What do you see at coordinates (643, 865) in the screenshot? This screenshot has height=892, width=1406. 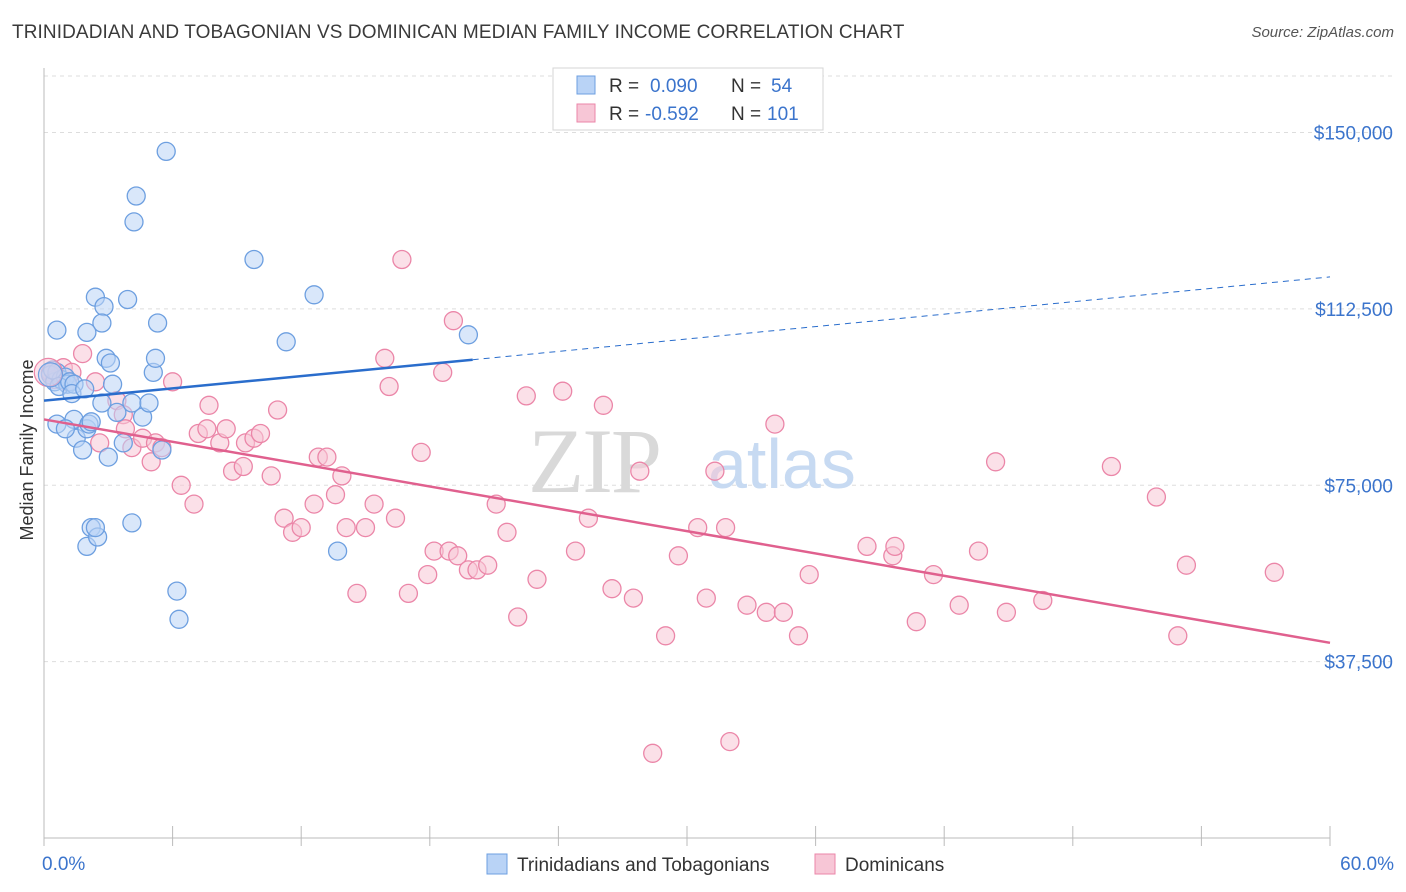 I see `legend-bottom-label-blue: Trinidadians and Tobagonians` at bounding box center [643, 865].